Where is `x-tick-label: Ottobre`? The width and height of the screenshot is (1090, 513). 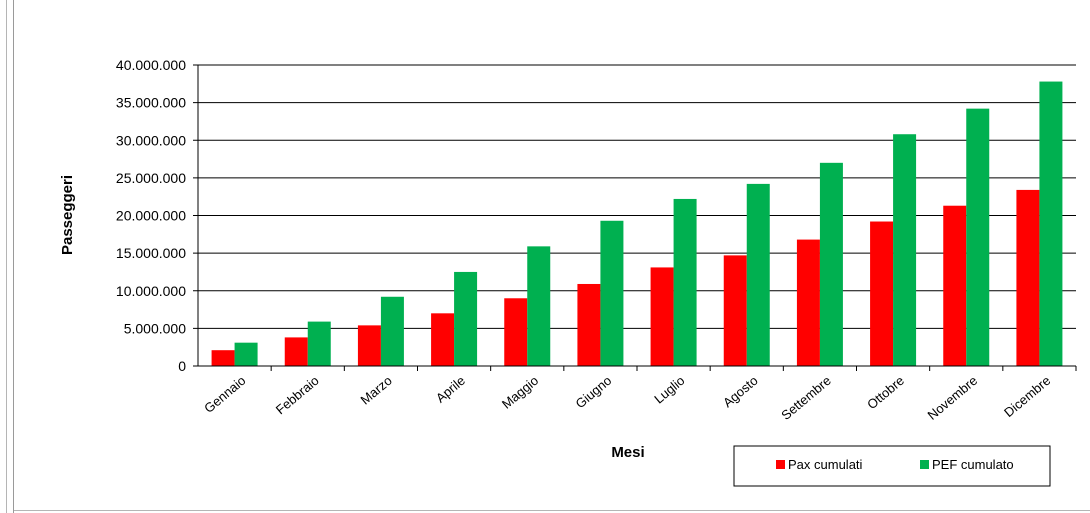
x-tick-label: Ottobre is located at coordinates (885, 392).